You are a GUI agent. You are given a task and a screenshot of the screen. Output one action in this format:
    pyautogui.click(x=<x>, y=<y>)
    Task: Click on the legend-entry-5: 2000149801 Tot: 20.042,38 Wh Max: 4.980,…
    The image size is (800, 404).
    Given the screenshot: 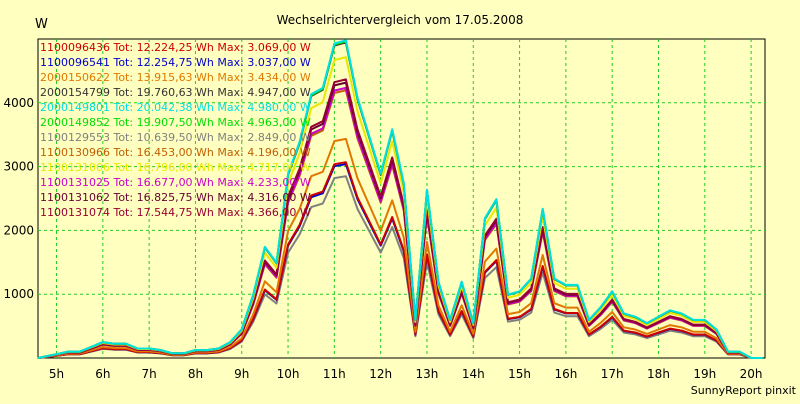 What is the action you would take?
    pyautogui.click(x=175, y=107)
    